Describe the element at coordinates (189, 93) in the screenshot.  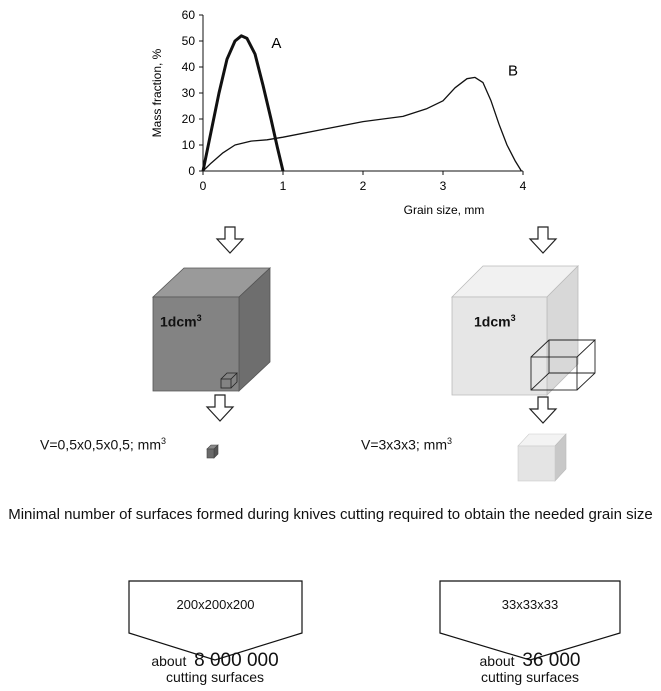
I see `y-tick-label: 30` at that location.